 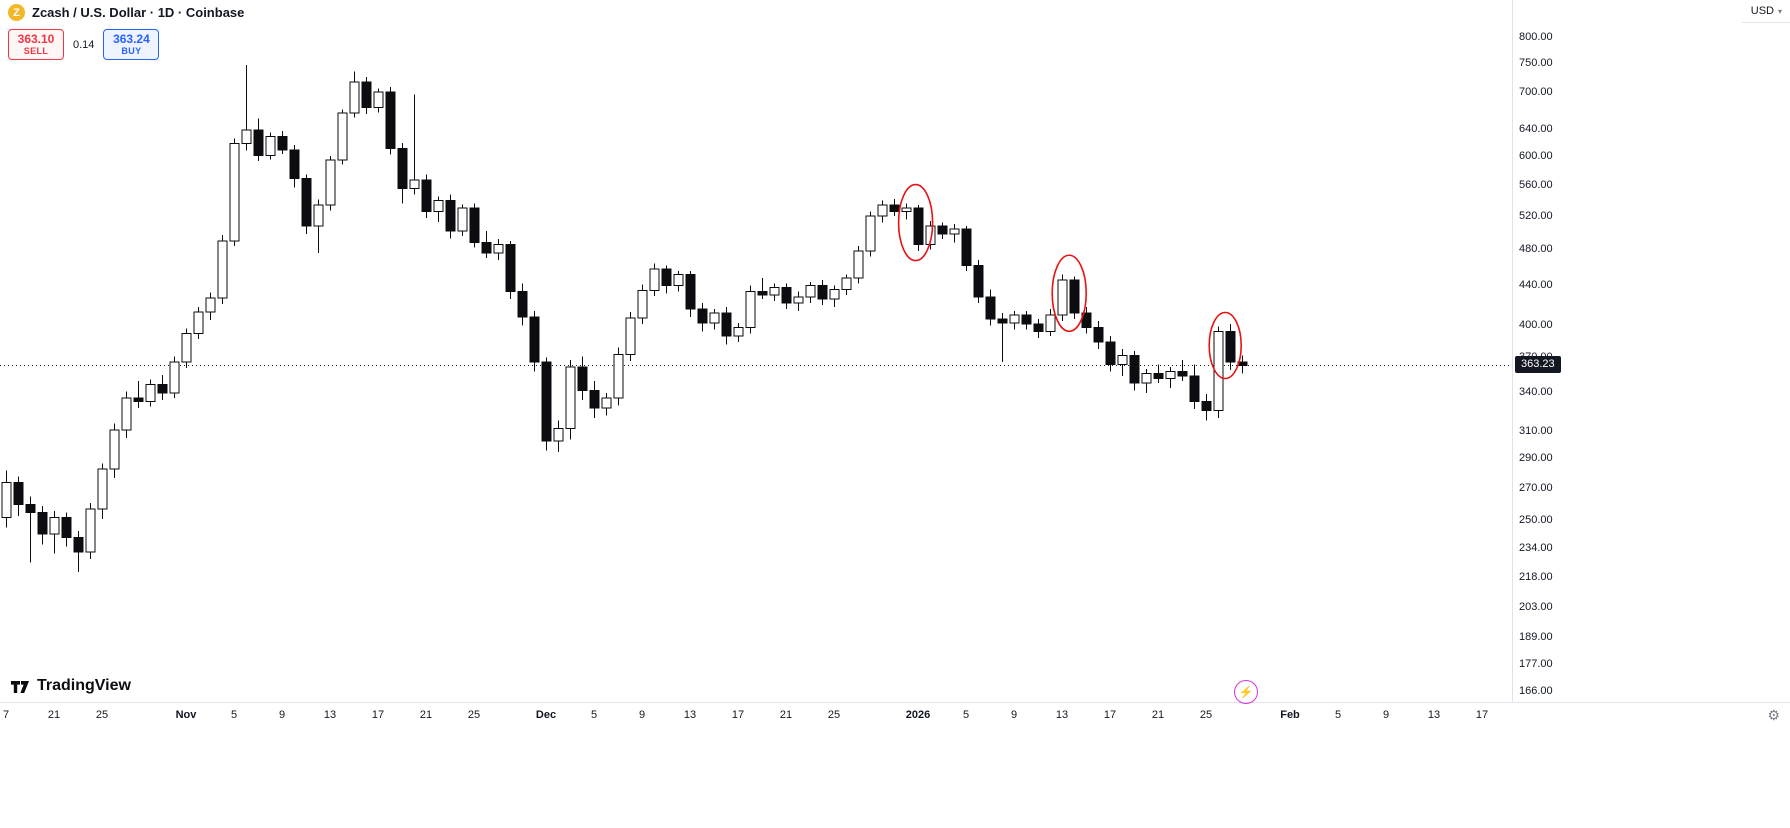 I want to click on time-tick-label: 25, so click(x=474, y=715).